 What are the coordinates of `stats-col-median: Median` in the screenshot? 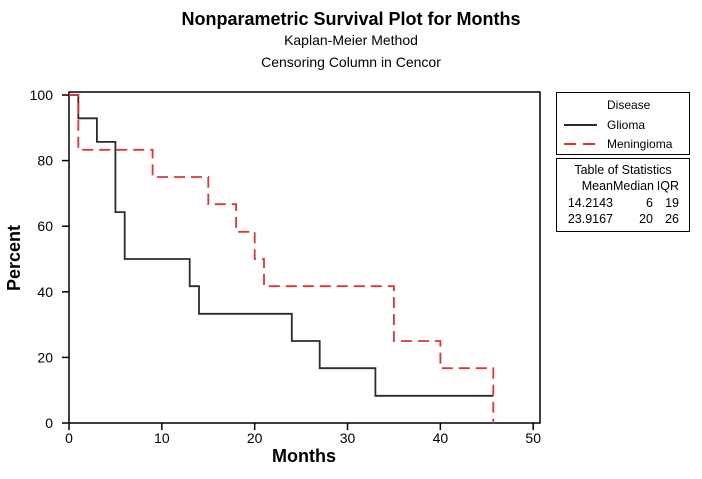 It's located at (633, 186).